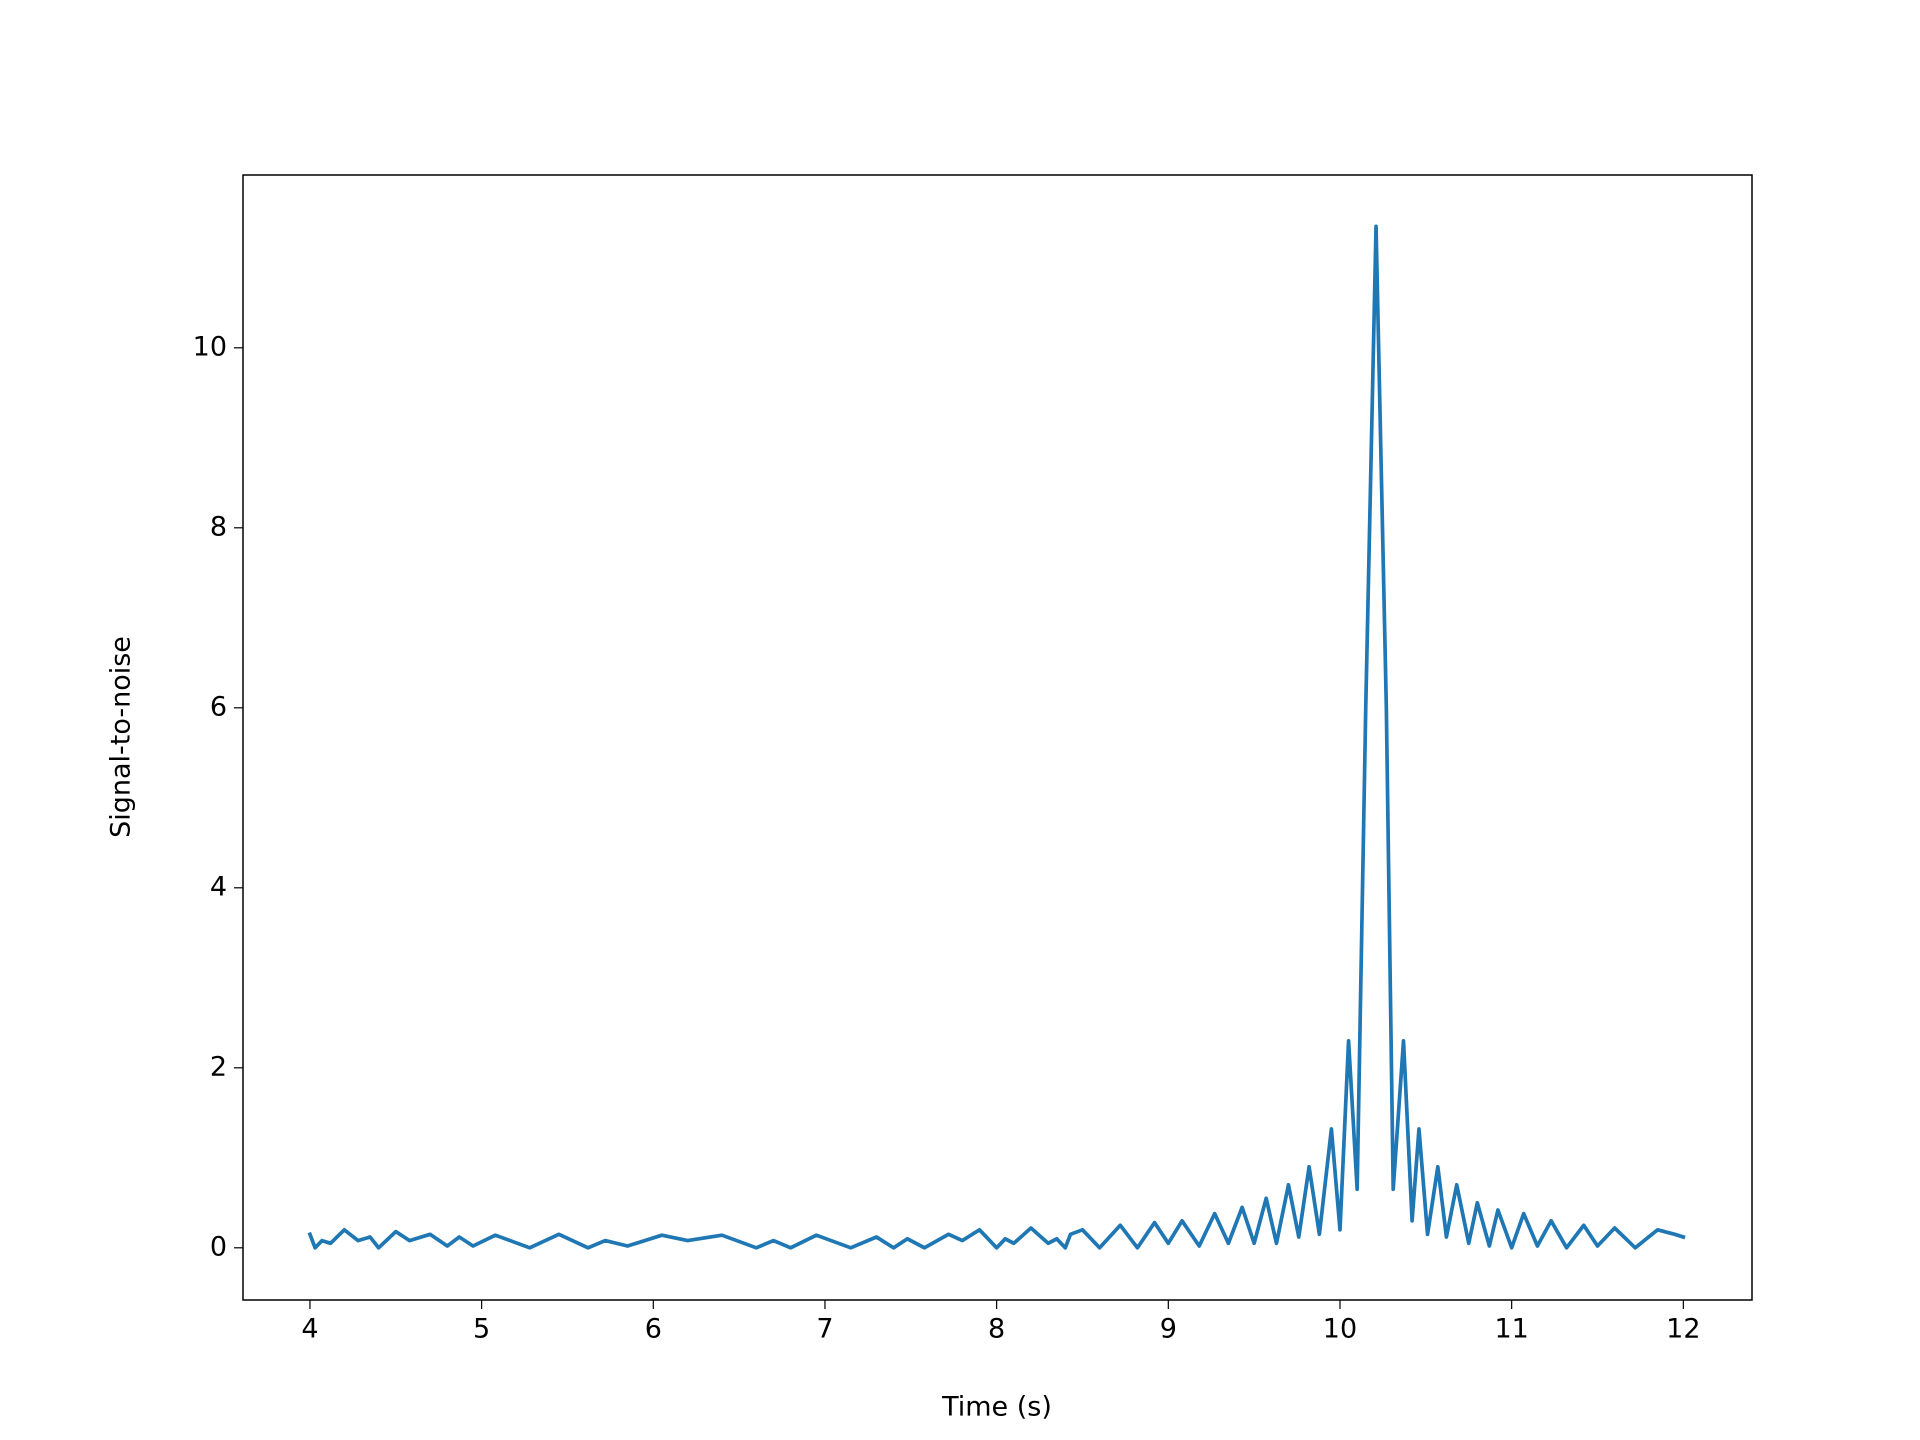 The image size is (1920, 1440). What do you see at coordinates (1683, 1329) in the screenshot?
I see `x-tick-label: 12` at bounding box center [1683, 1329].